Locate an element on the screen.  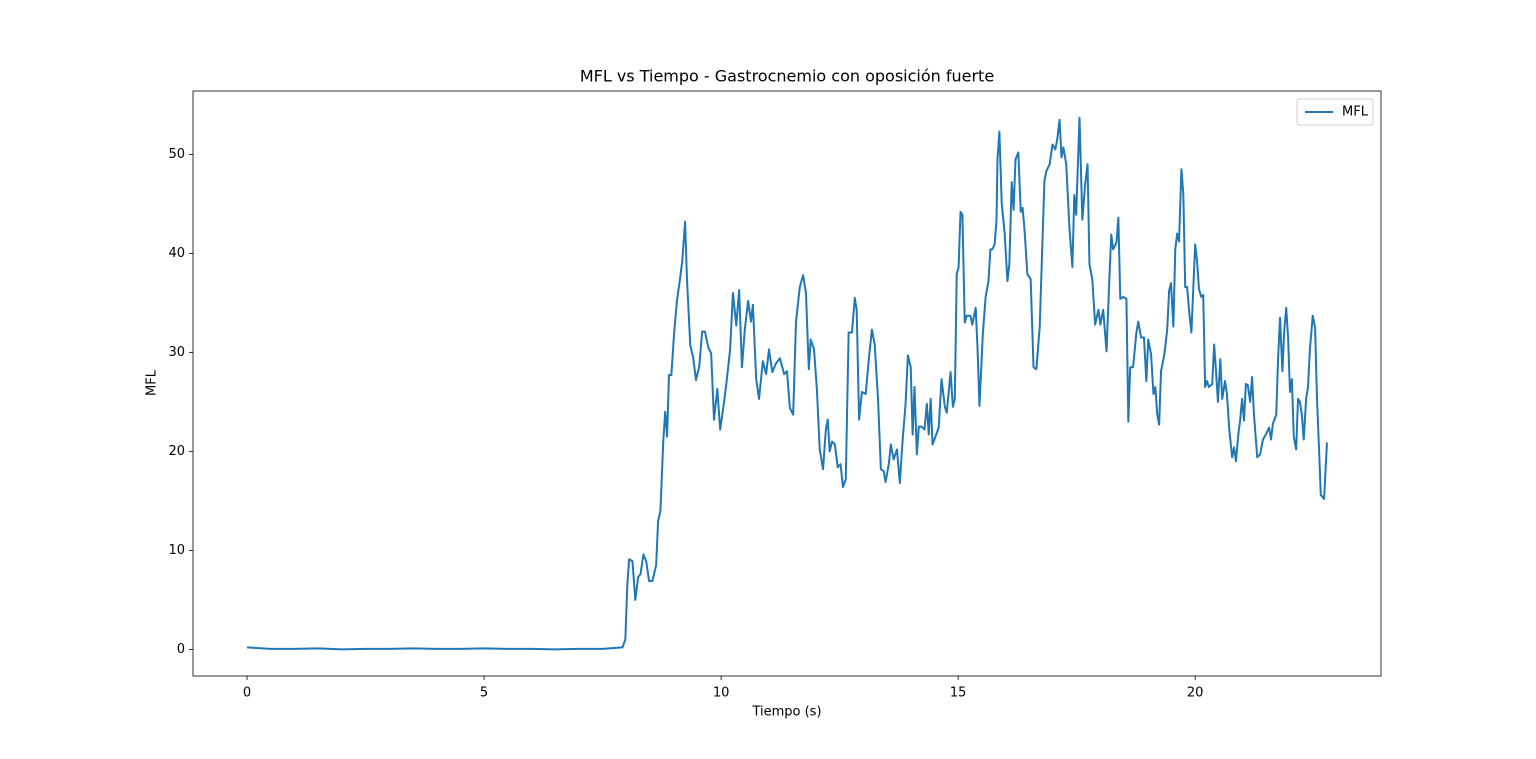
y-axis-label: MFL is located at coordinates (152, 382).